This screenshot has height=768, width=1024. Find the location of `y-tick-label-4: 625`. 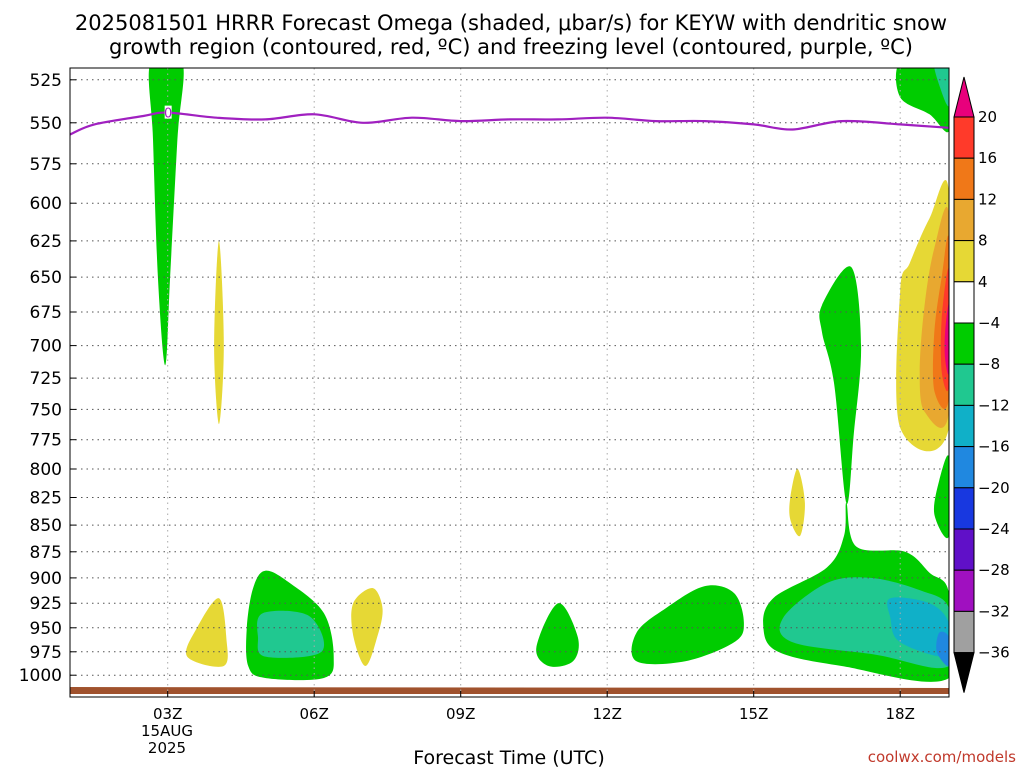

y-tick-label-4: 625 is located at coordinates (46, 242).